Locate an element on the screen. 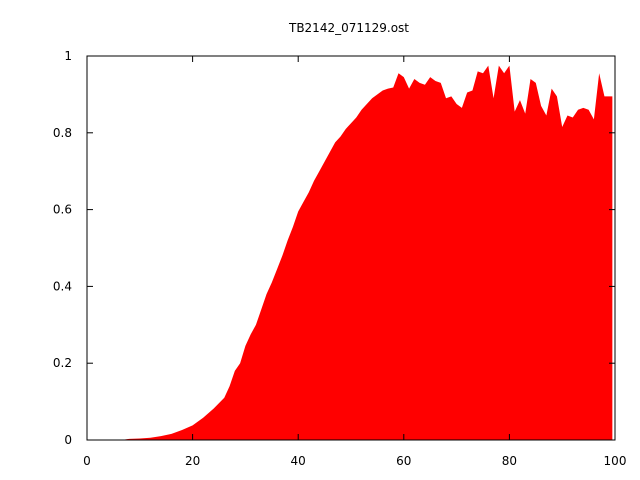 The height and width of the screenshot is (480, 640). y-tick-label: 0.4 is located at coordinates (62, 286).